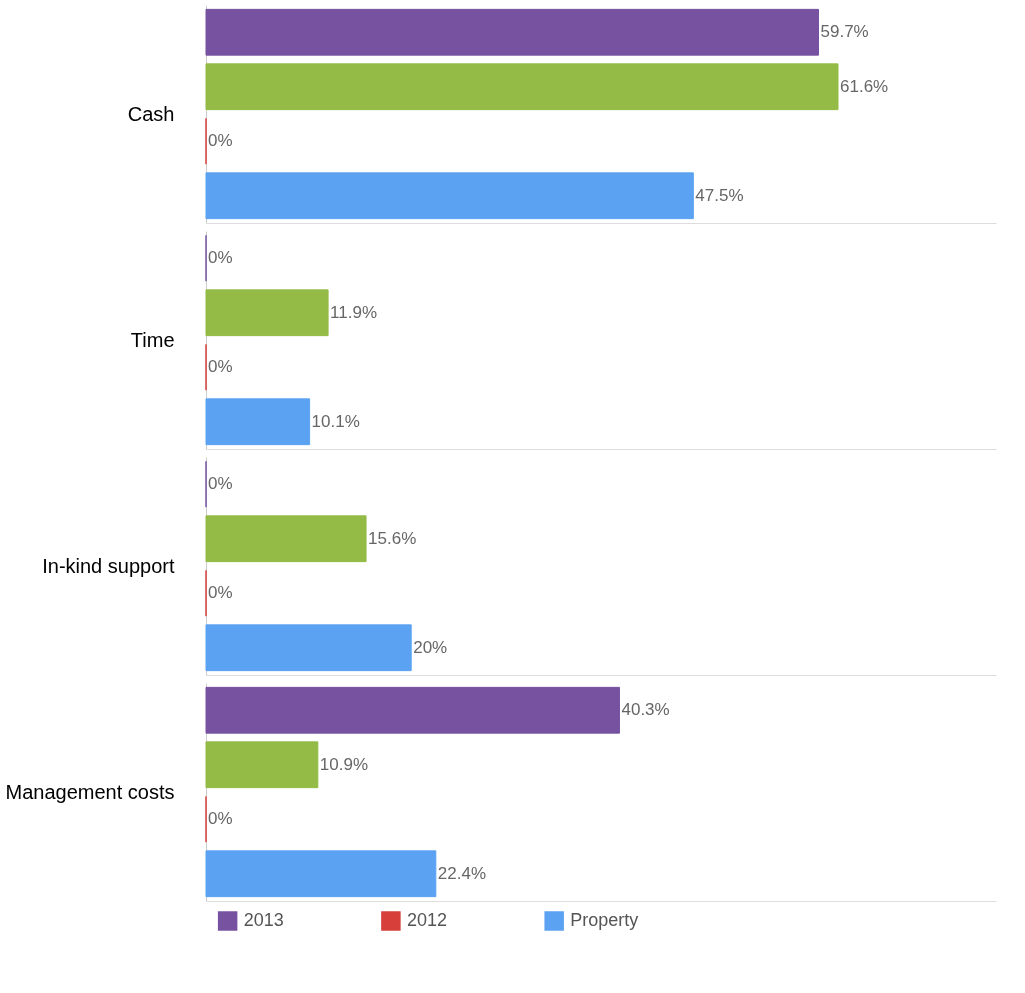  Describe the element at coordinates (354, 312) in the screenshot. I see `data-label: 11.9%` at that location.